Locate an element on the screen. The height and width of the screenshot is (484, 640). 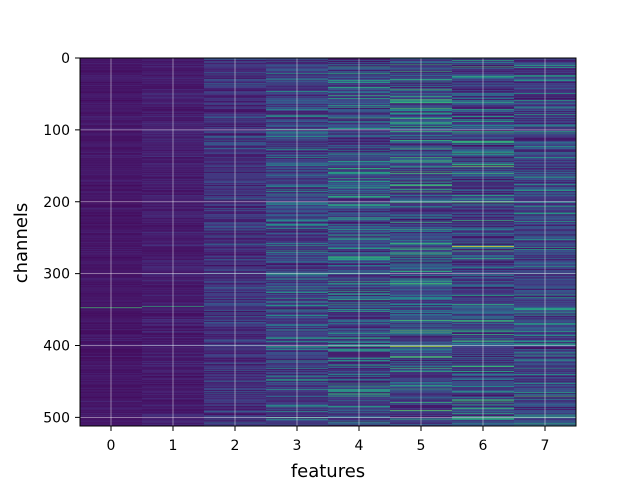
y-tick-label: 0 is located at coordinates (65, 59).